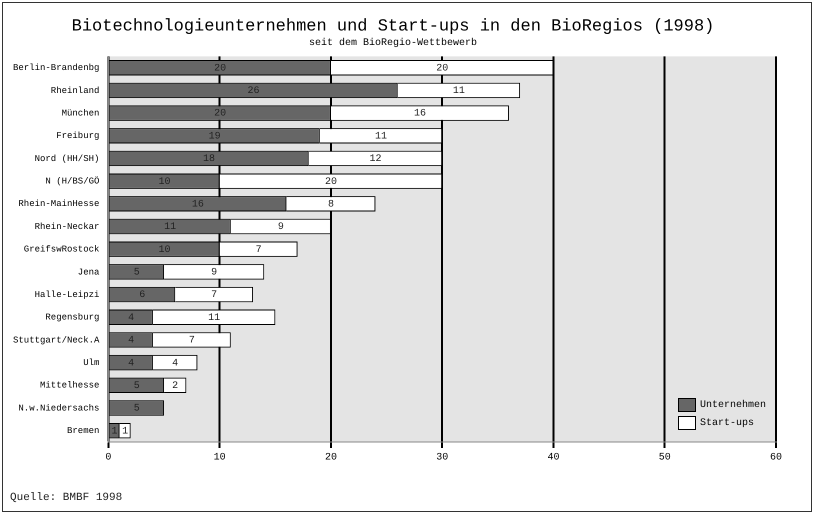  Describe the element at coordinates (78, 136) in the screenshot. I see `y-tick-label: Freiburg` at that location.